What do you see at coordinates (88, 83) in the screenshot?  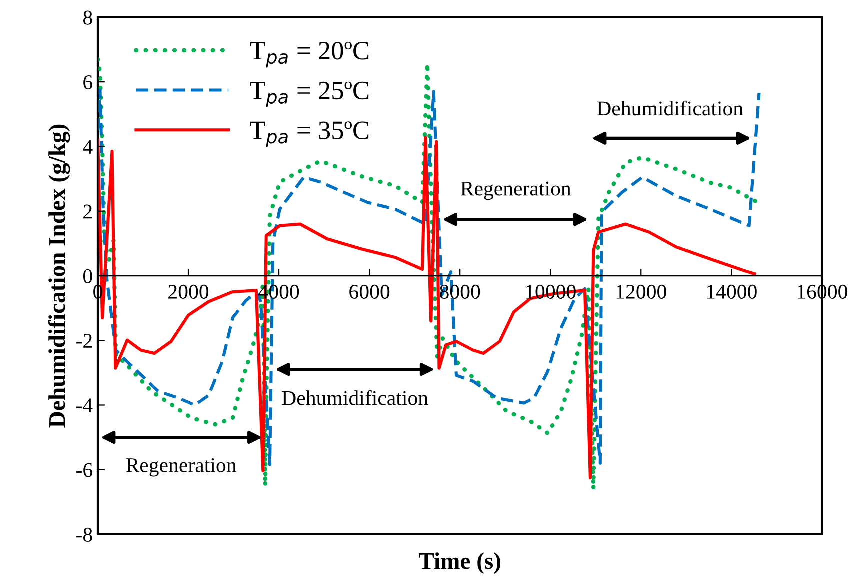 I see `y-tick-label: 6` at bounding box center [88, 83].